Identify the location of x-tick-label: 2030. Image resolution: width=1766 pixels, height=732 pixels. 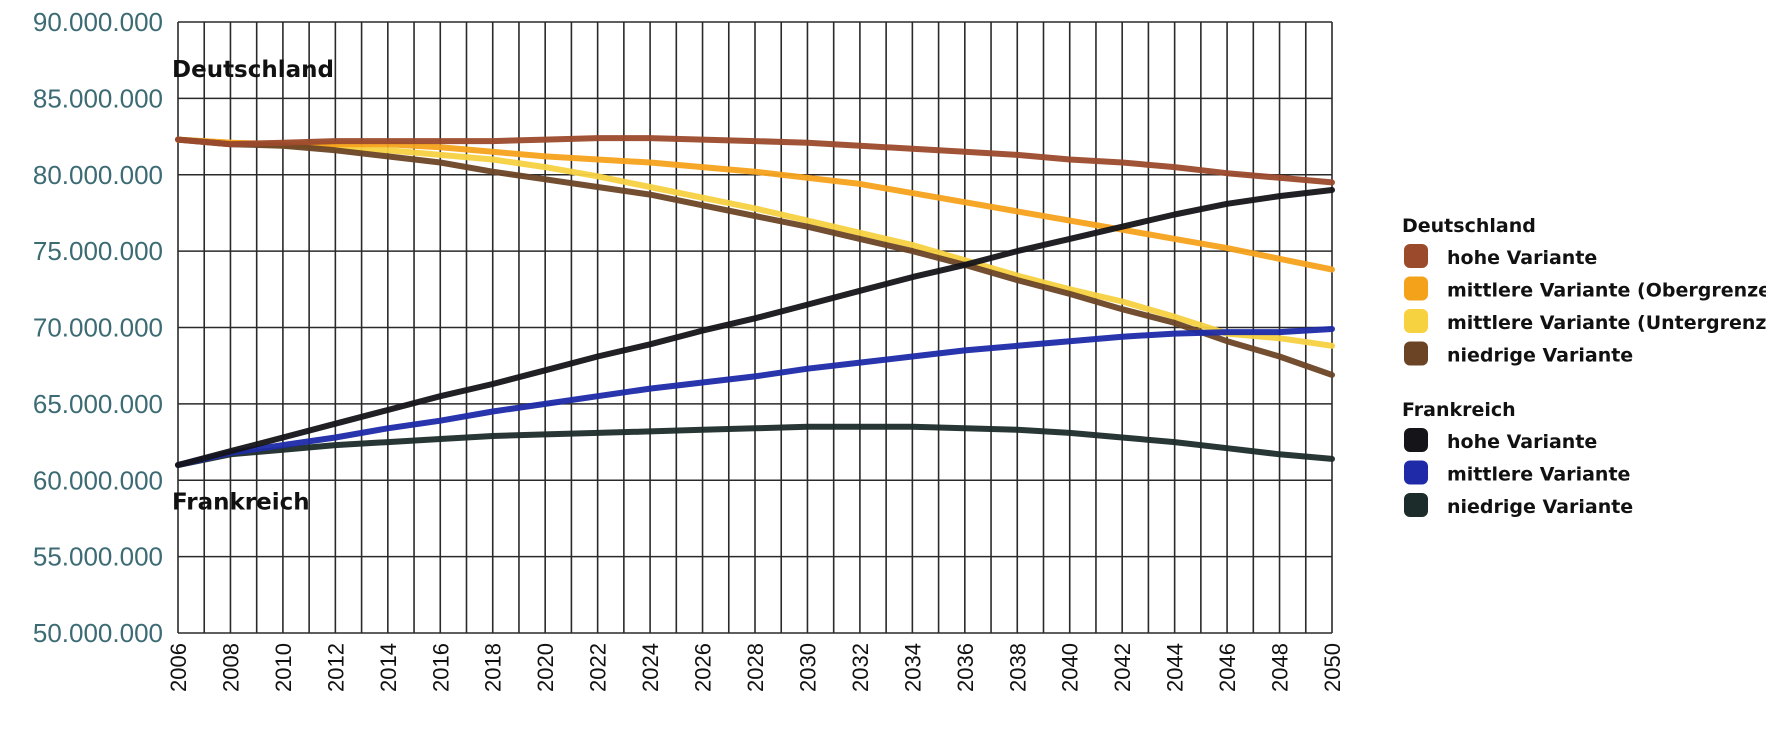
(807, 667).